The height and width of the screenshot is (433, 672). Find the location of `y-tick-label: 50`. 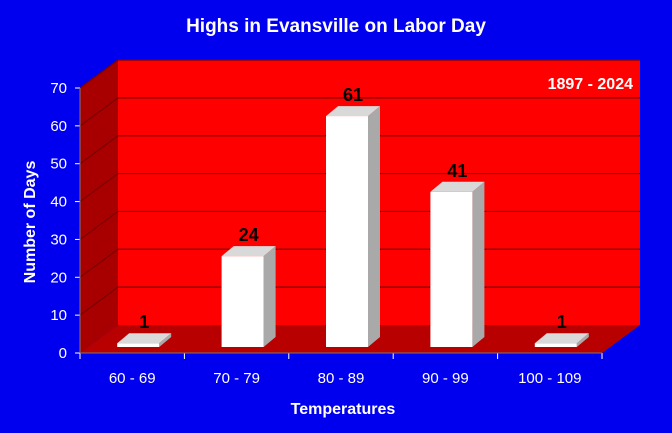

y-tick-label: 50 is located at coordinates (58, 164).